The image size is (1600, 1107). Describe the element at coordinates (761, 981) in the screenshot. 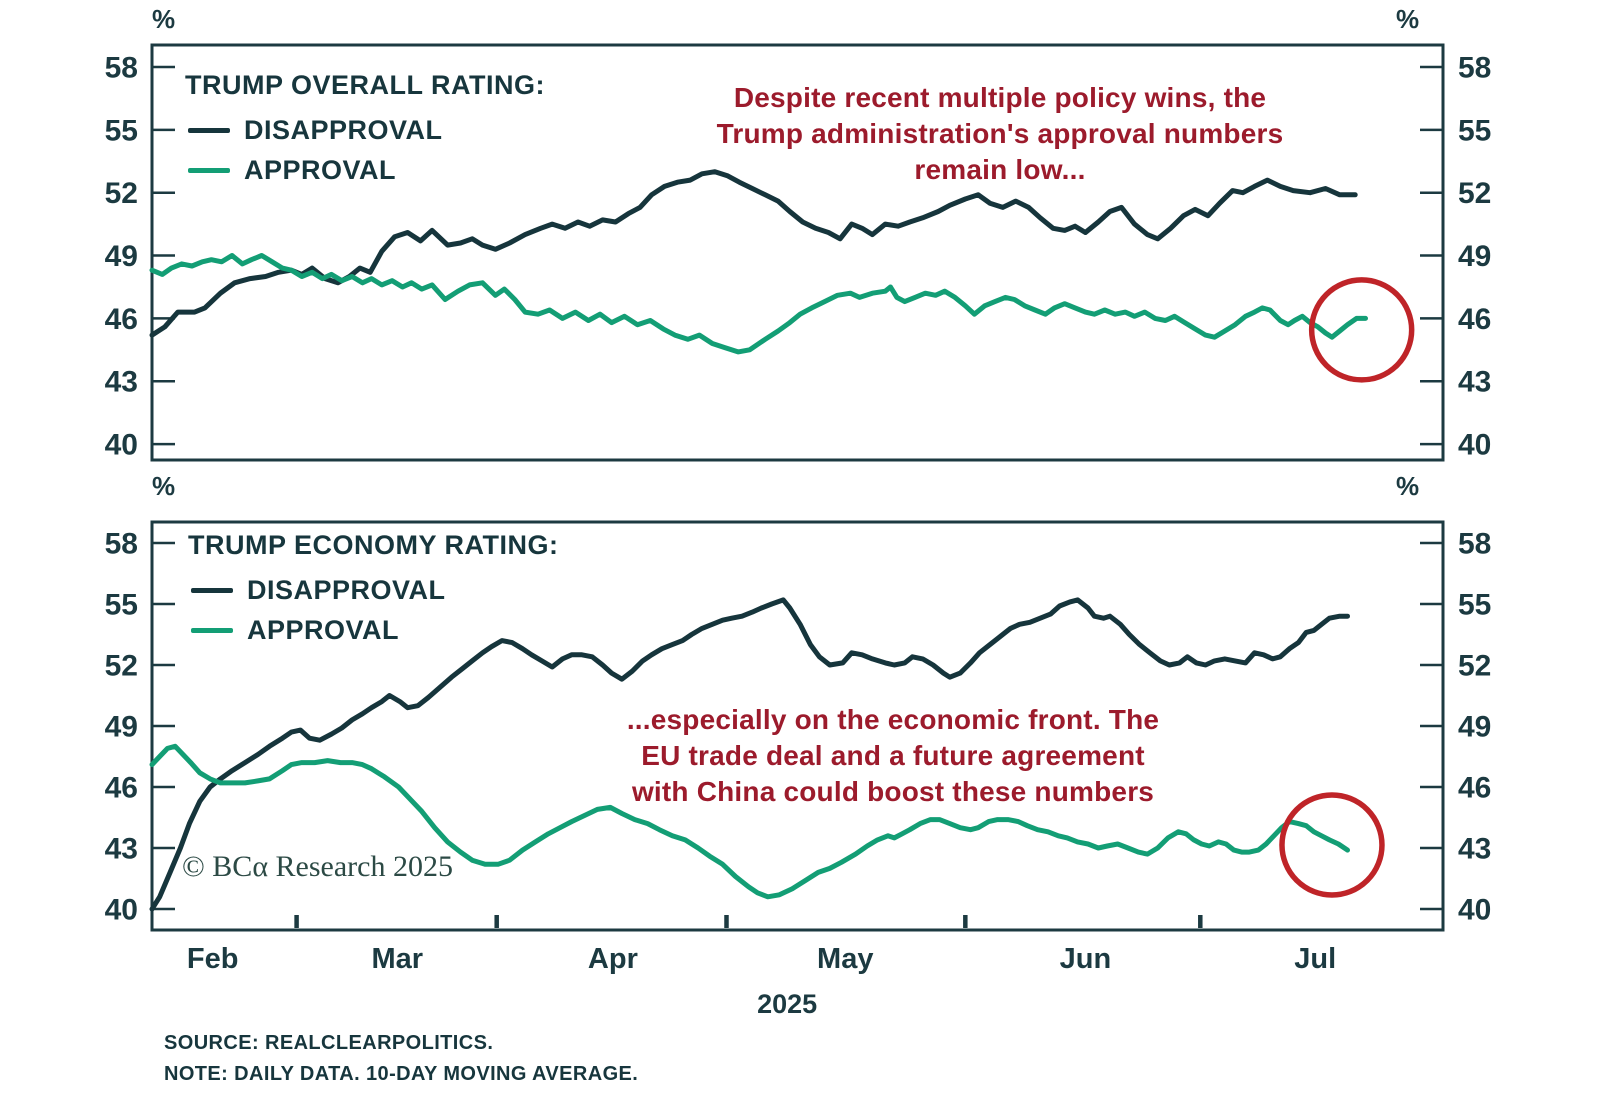

I see `x-axis-labels: Feb Mar Apr May Jun Jul 2025` at that location.